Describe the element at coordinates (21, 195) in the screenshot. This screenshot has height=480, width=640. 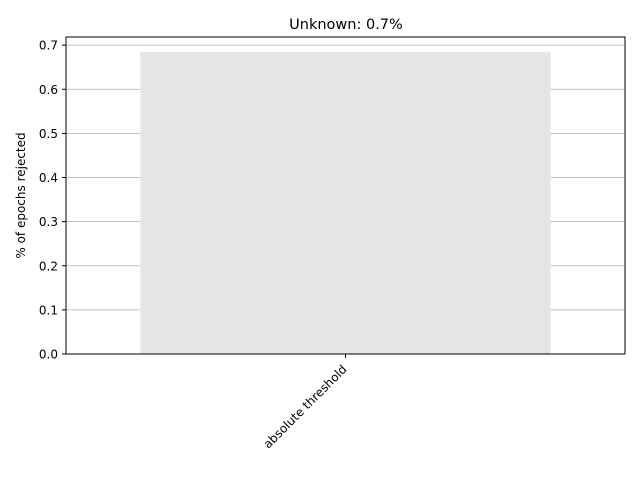
I see `y-axis-label: % of epochs rejected` at that location.